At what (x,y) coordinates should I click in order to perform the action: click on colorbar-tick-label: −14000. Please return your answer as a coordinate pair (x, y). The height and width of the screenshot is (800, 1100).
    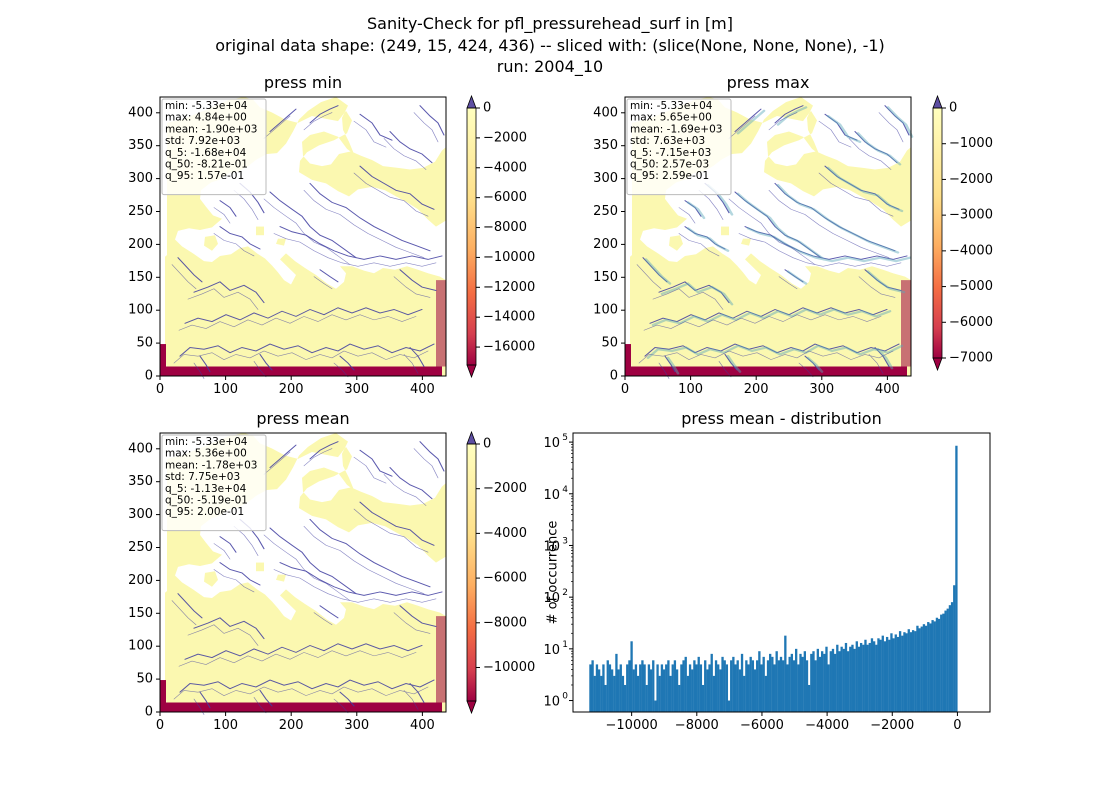
    Looking at the image, I should click on (509, 317).